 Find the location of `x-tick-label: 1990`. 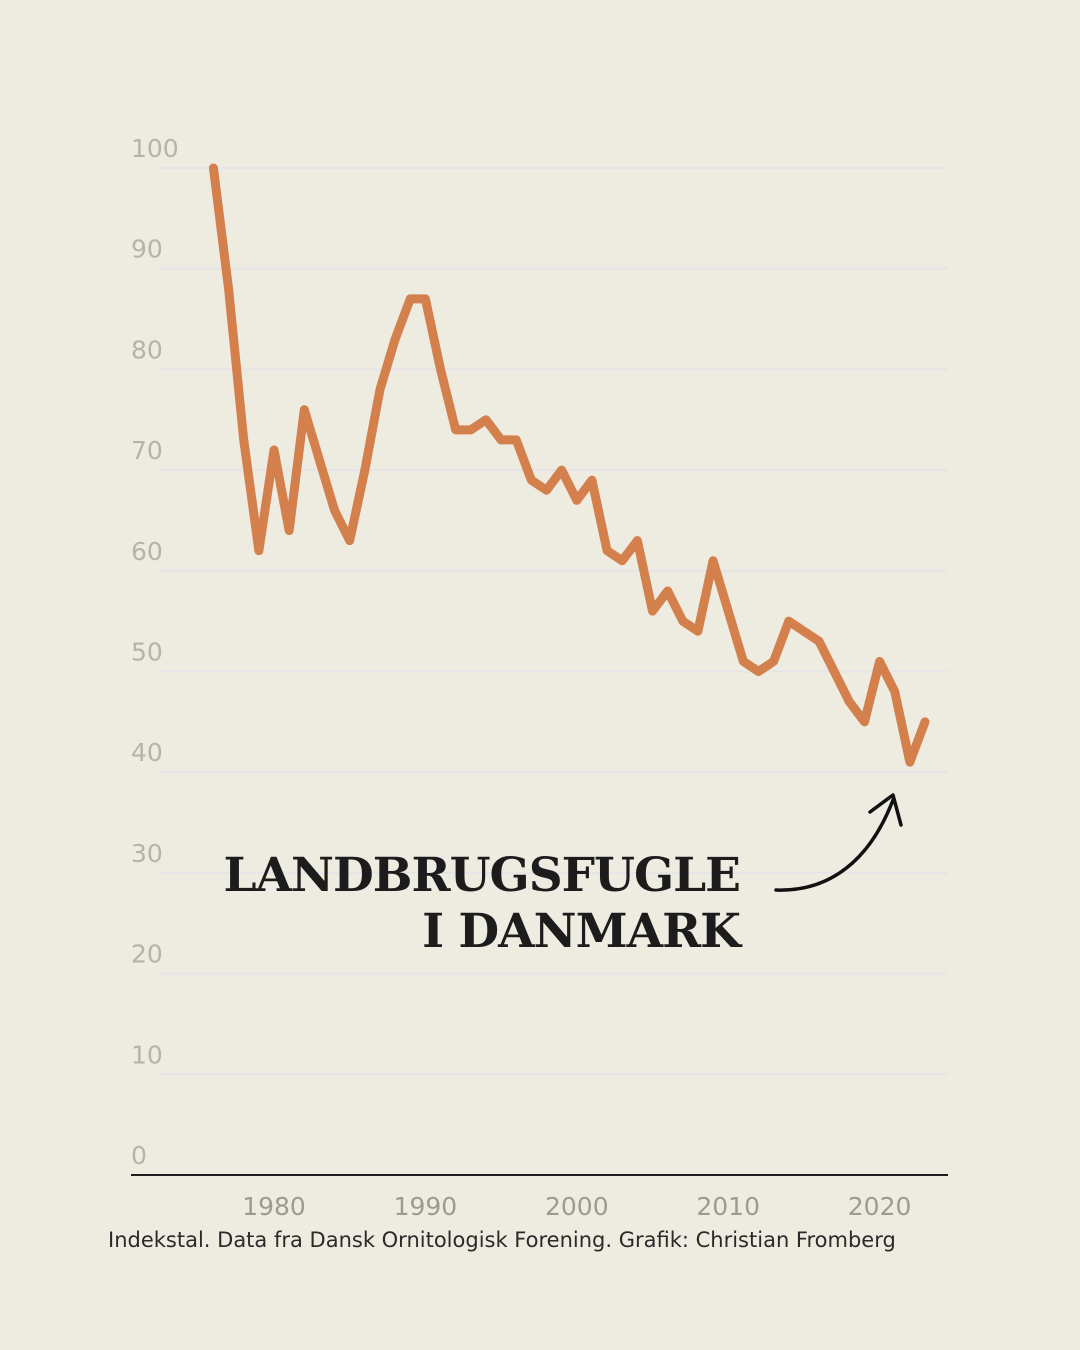

x-tick-label: 1990 is located at coordinates (426, 1206).